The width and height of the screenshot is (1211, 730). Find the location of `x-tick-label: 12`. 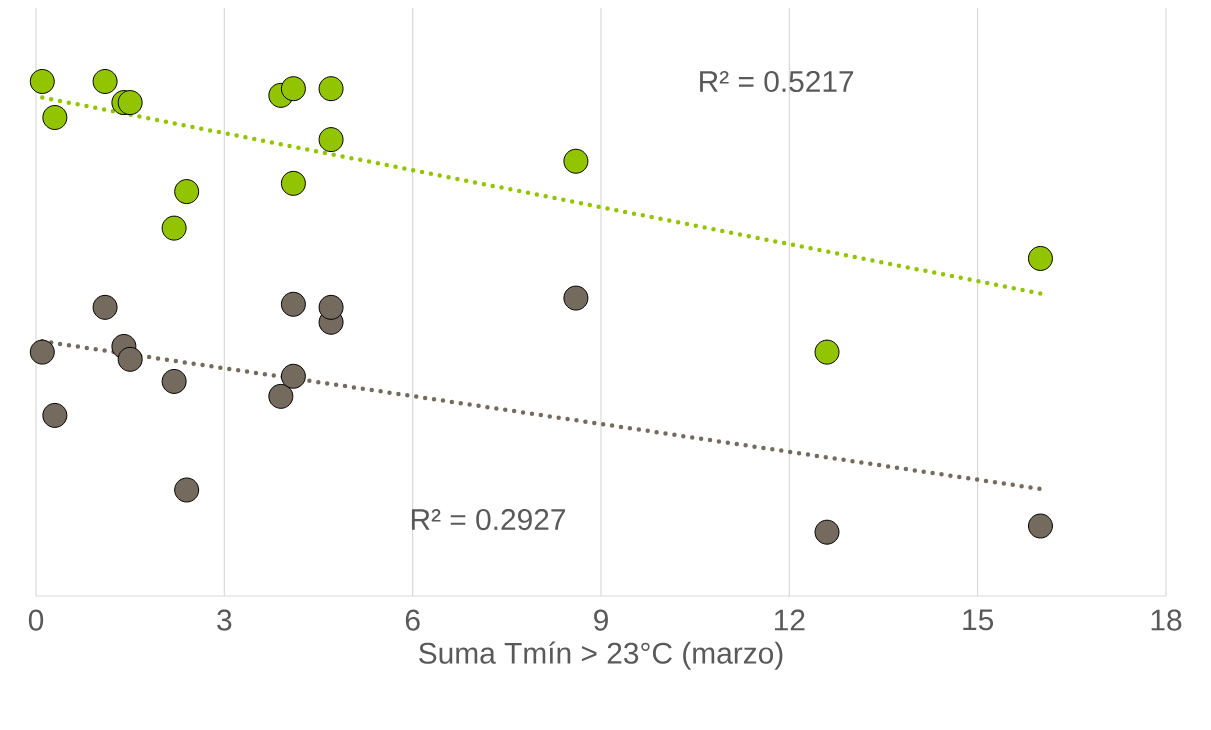

x-tick-label: 12 is located at coordinates (790, 620).